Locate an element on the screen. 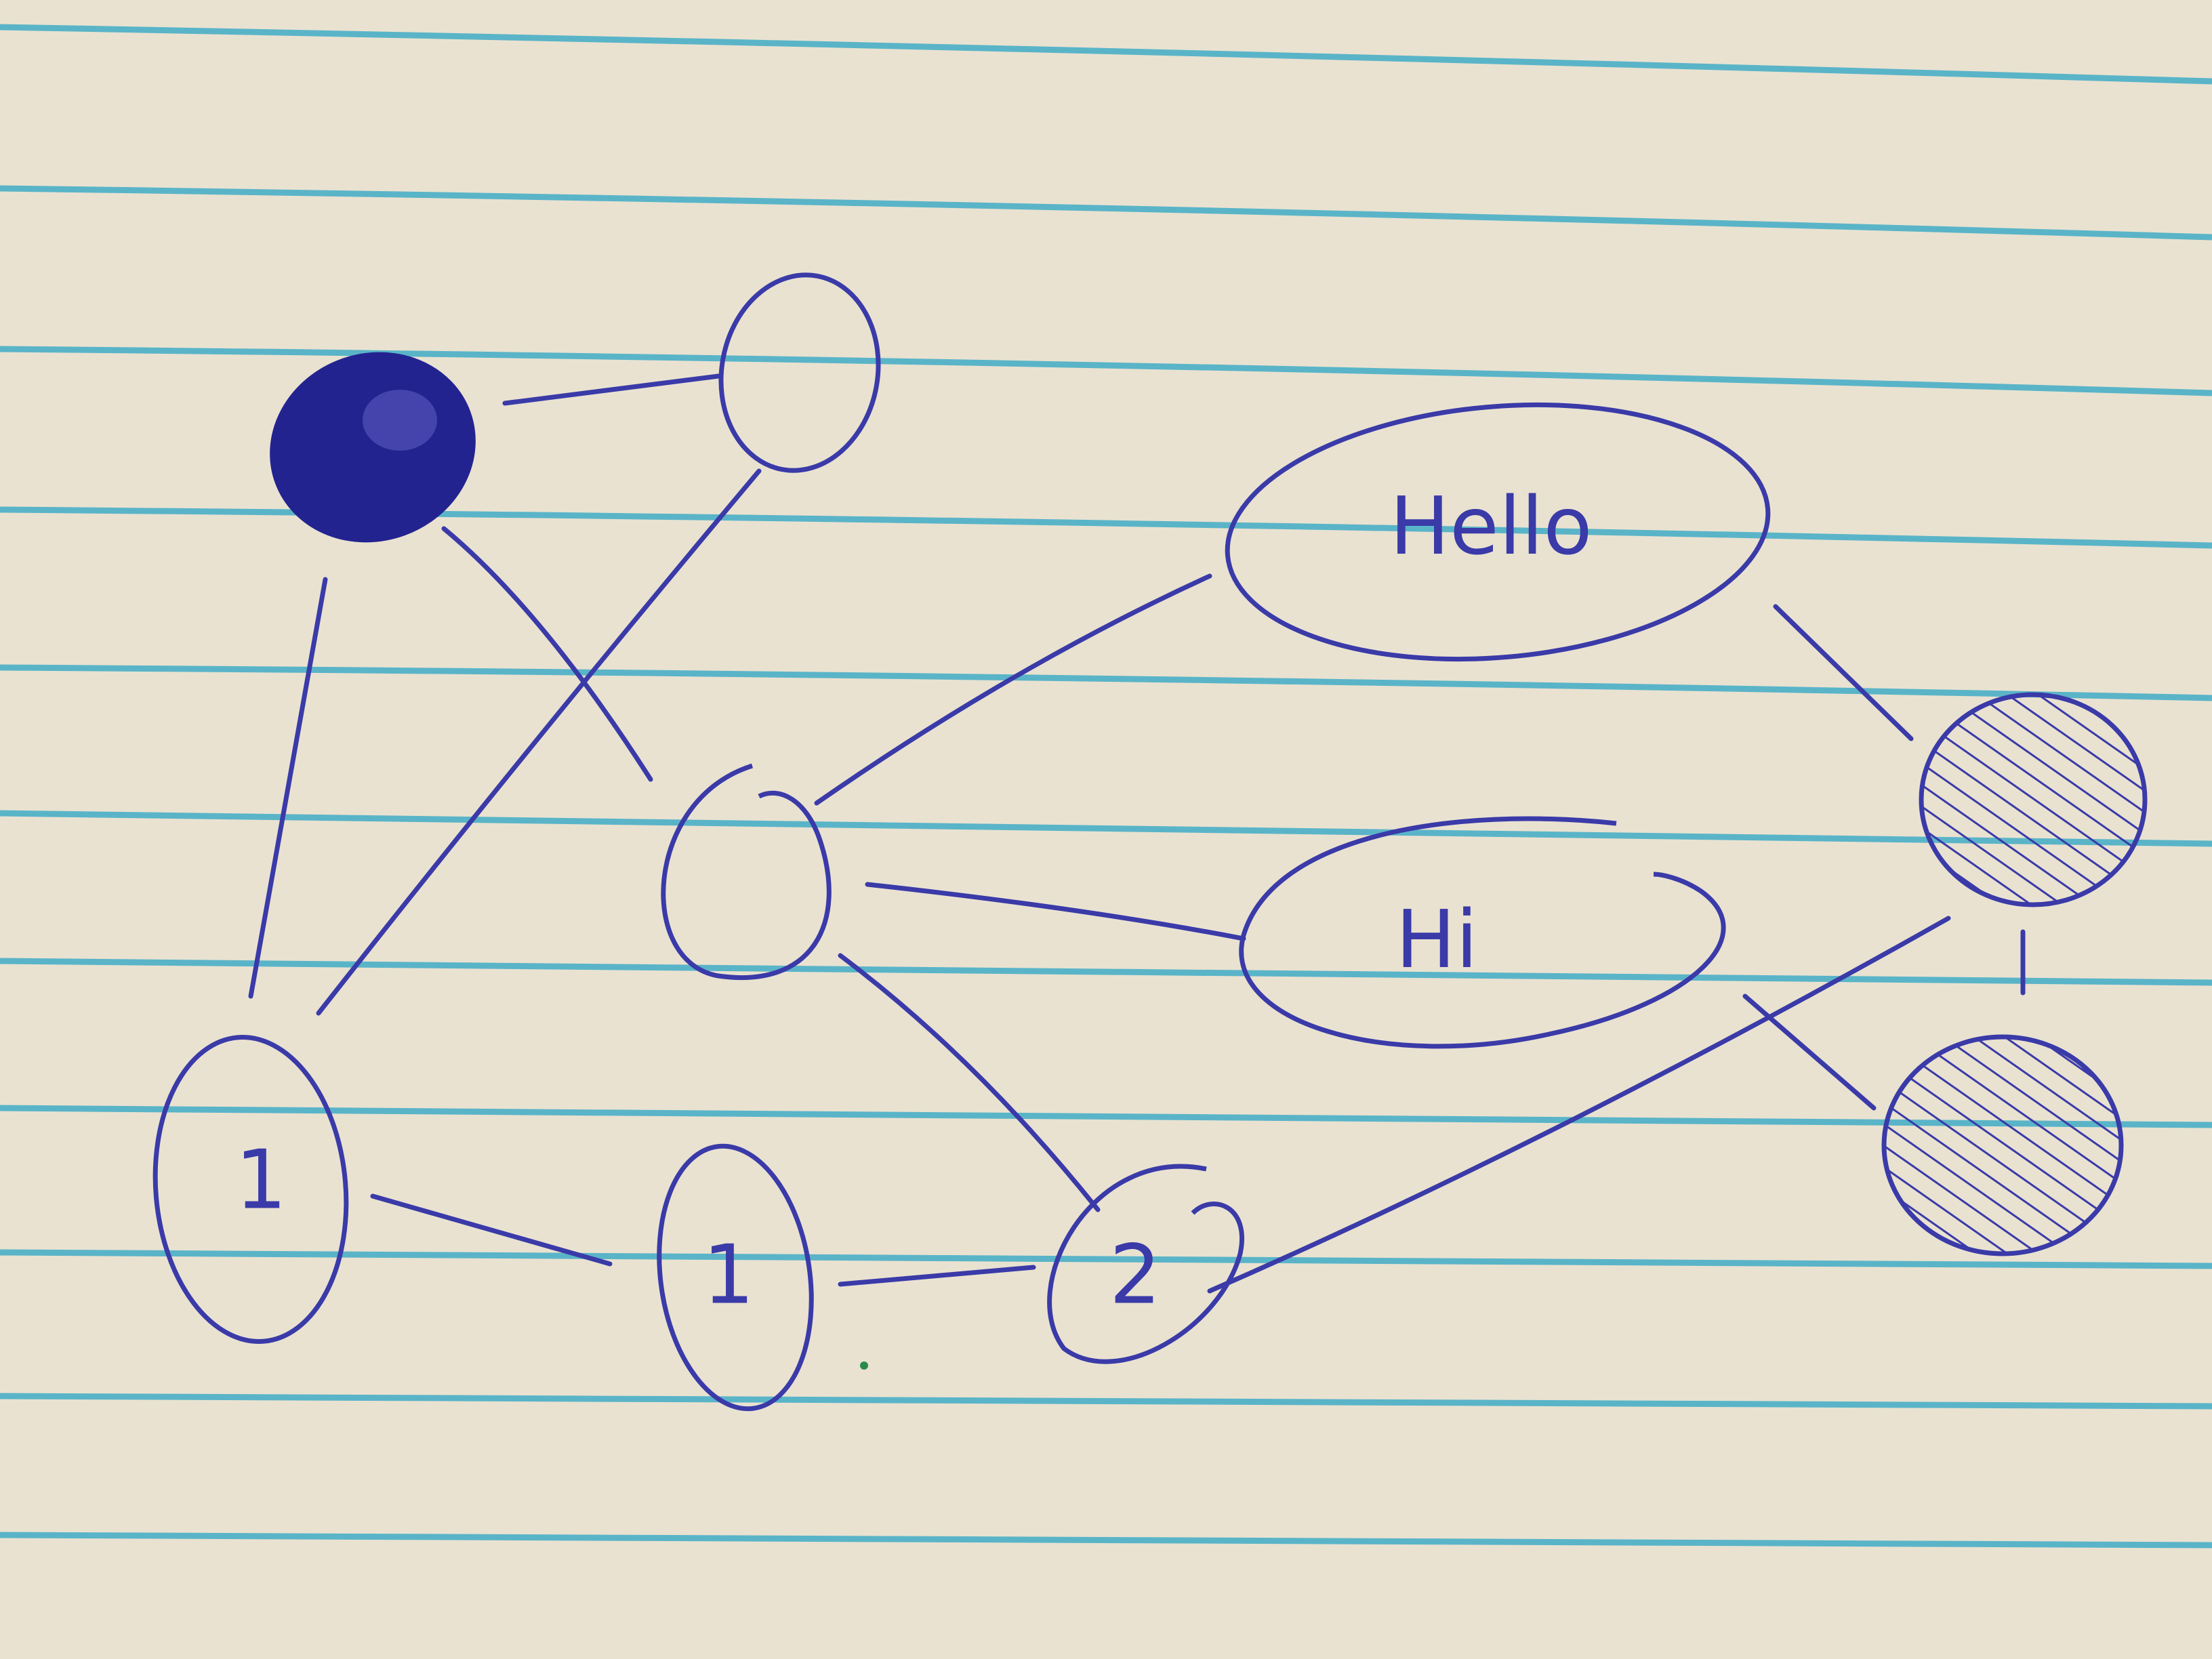  node-filled-top-left-highlight is located at coordinates (400, 421).